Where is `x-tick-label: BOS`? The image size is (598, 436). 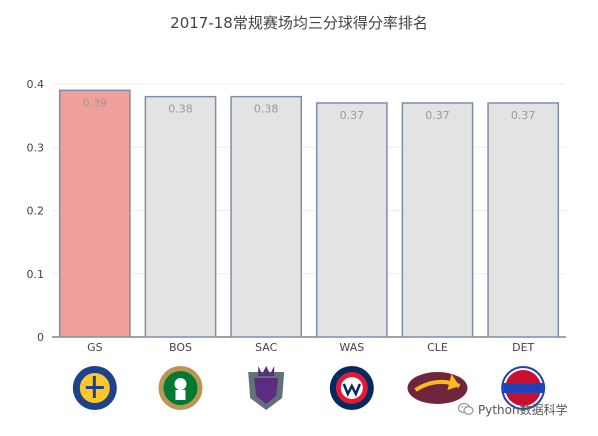 x-tick-label: BOS is located at coordinates (180, 347).